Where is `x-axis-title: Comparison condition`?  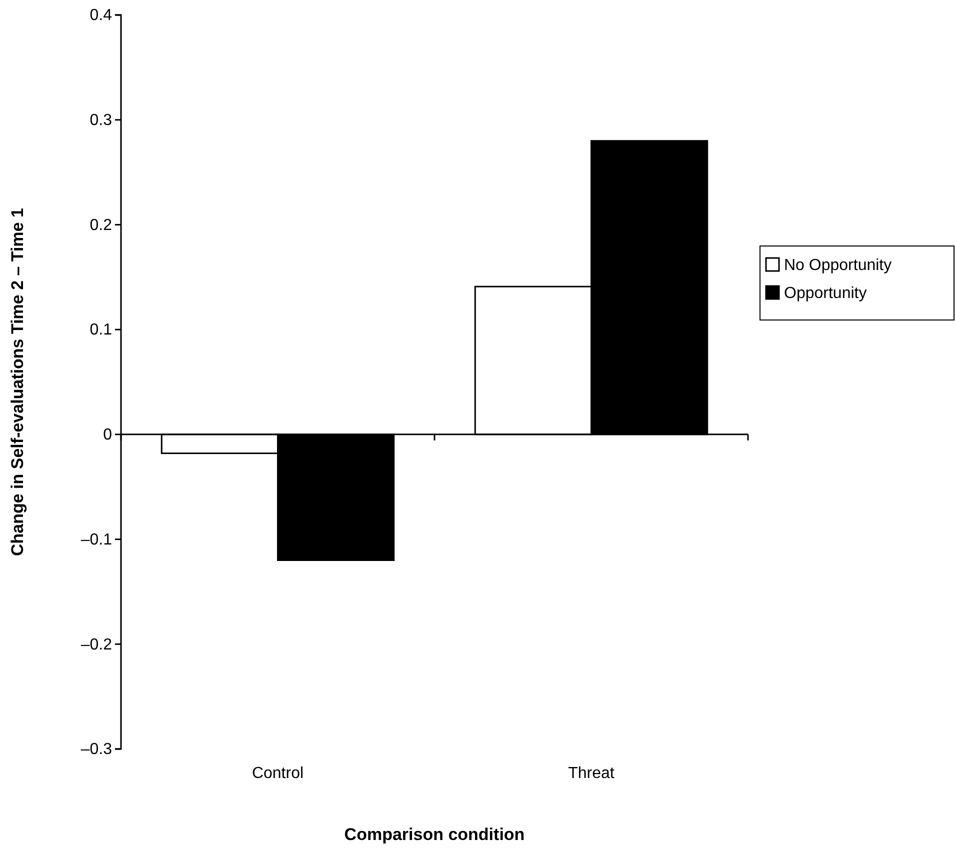 x-axis-title: Comparison condition is located at coordinates (434, 834).